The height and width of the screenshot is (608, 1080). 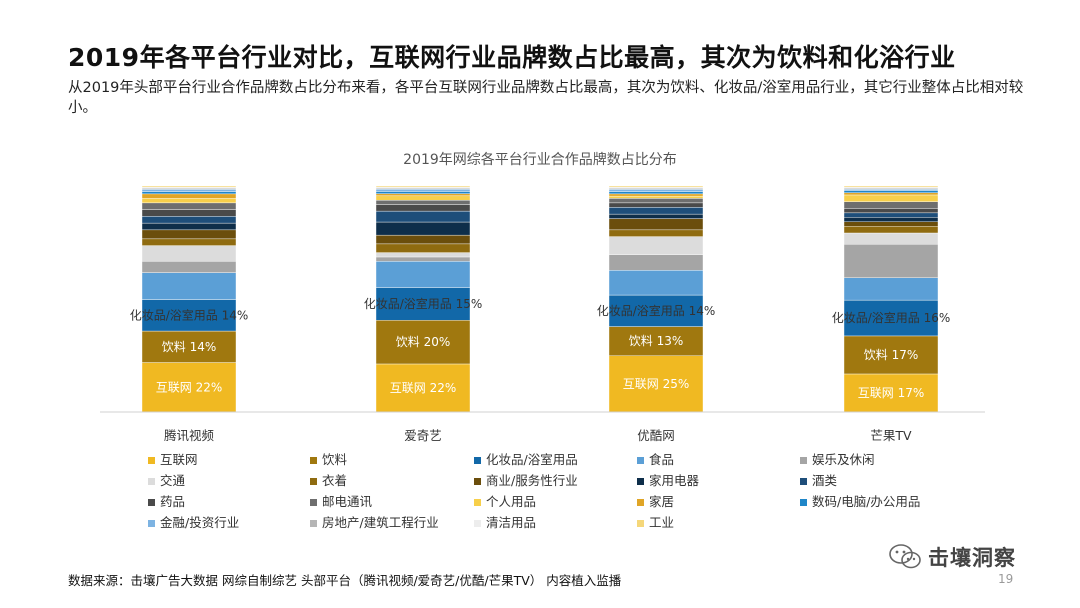 What do you see at coordinates (1006, 579) in the screenshot?
I see `page-number: 19` at bounding box center [1006, 579].